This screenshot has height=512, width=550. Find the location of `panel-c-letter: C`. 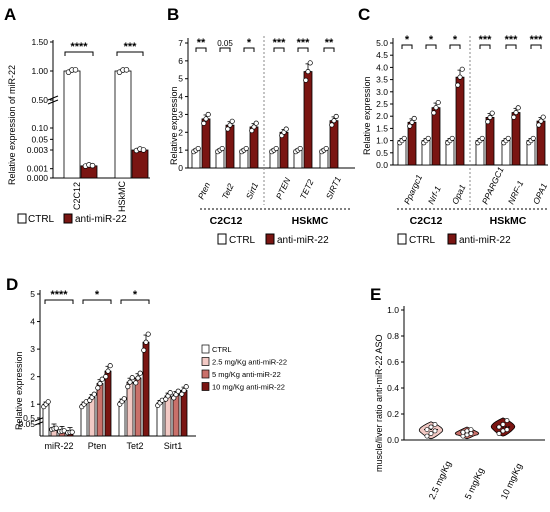

panel-c-letter: C is located at coordinates (364, 14).